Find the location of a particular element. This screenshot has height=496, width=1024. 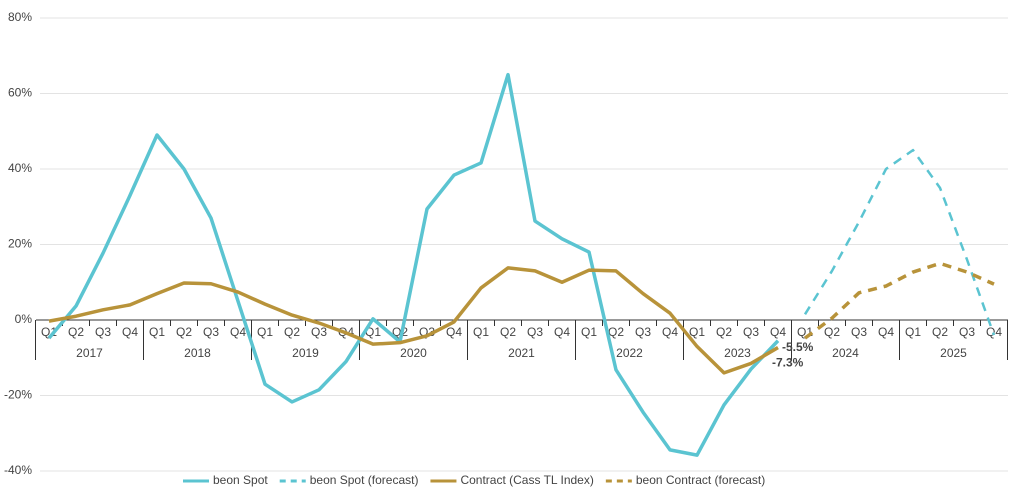

y-tick-label: 0% is located at coordinates (24, 319).